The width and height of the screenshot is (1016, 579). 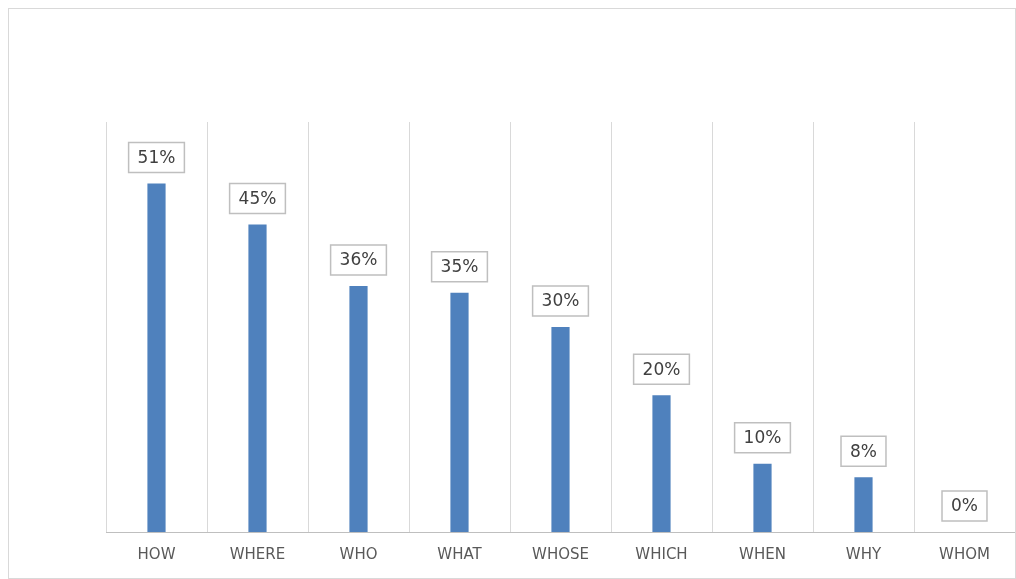 I want to click on x-tick-label: WHAT, so click(x=460, y=553).